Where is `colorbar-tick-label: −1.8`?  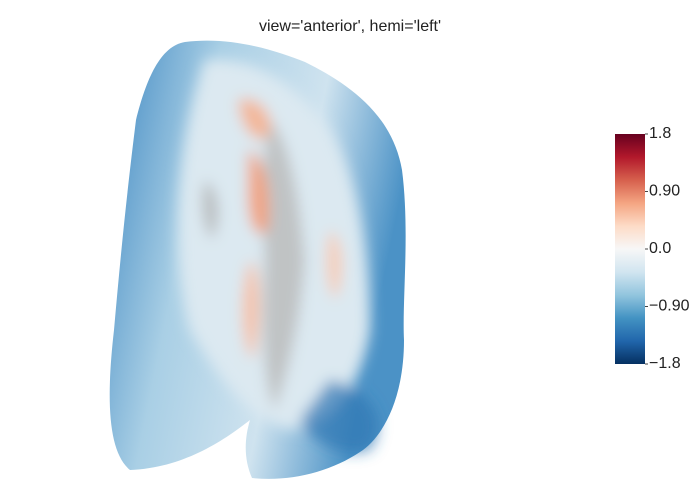 colorbar-tick-label: −1.8 is located at coordinates (665, 363).